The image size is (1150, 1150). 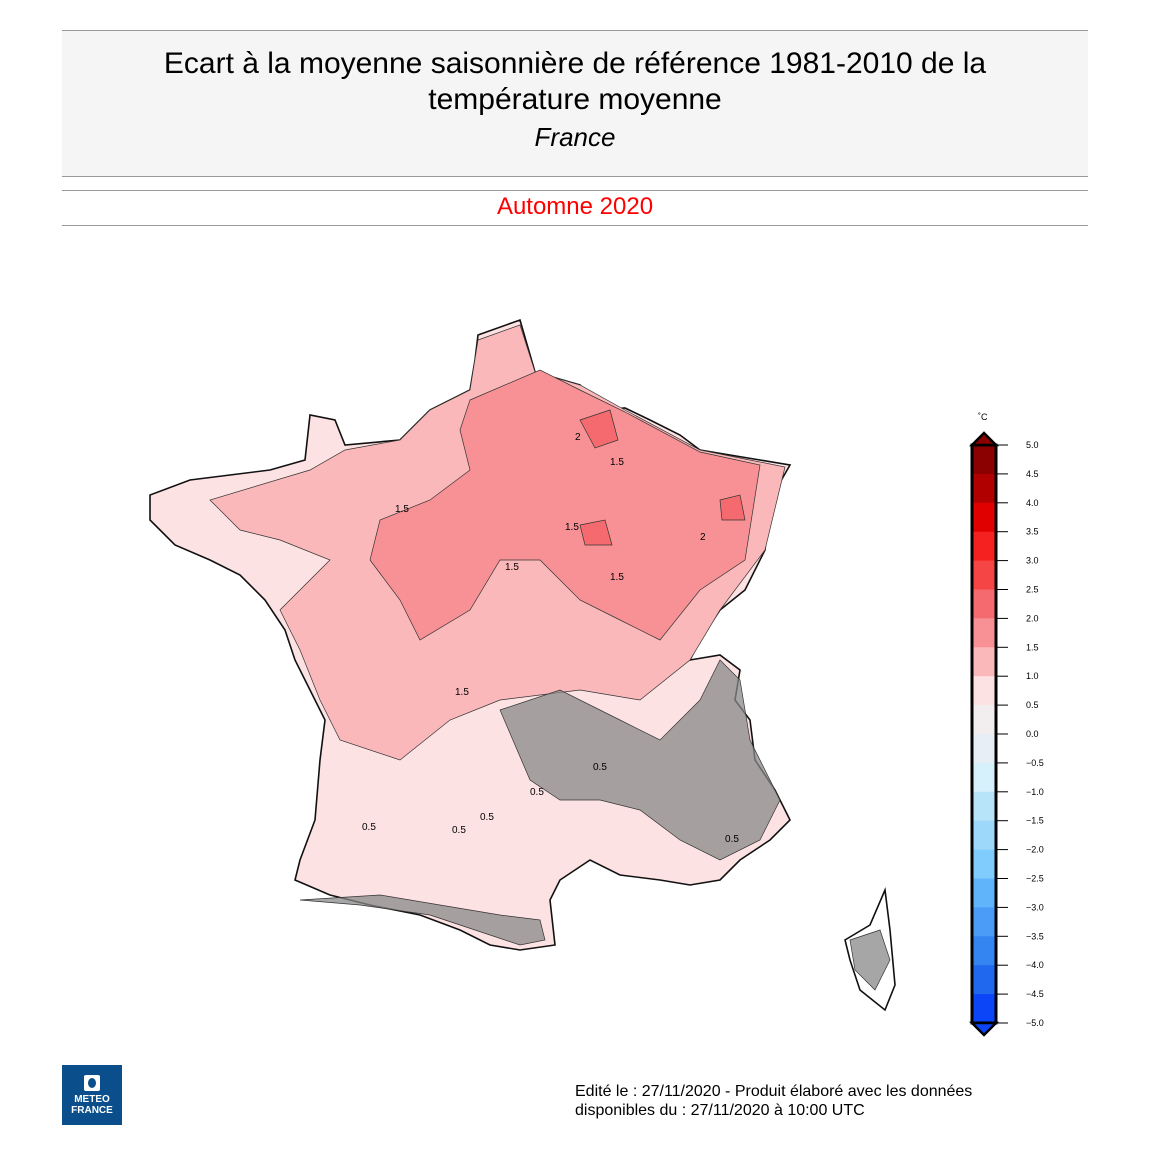 I want to click on colorbar-lower-arrow, so click(x=984, y=1029).